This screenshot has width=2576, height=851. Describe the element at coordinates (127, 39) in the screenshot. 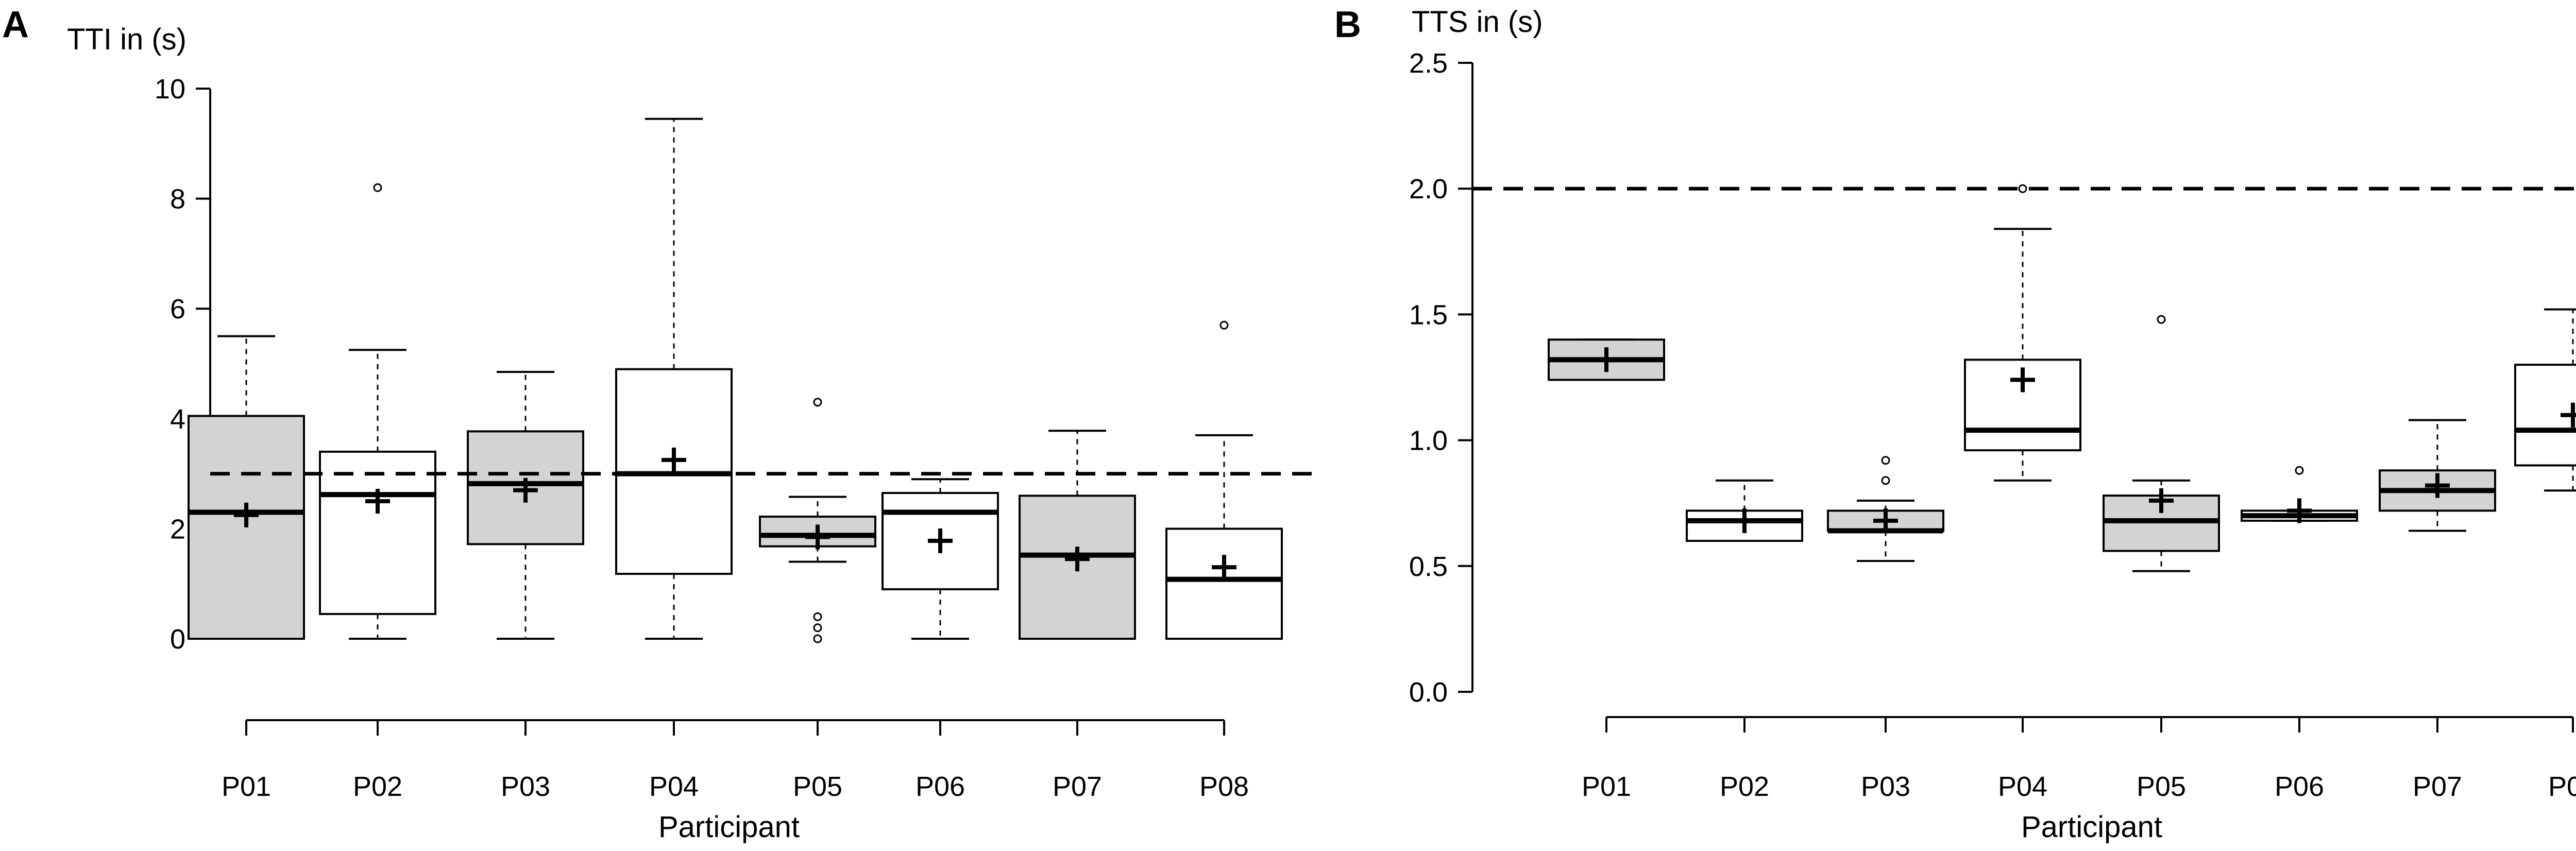

I see `y-axis-title: TTI in (s)` at that location.